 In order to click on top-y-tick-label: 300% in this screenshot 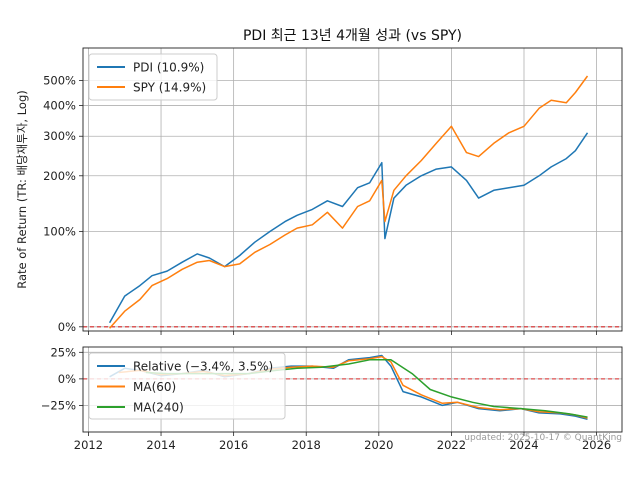, I will do `click(59, 136)`.